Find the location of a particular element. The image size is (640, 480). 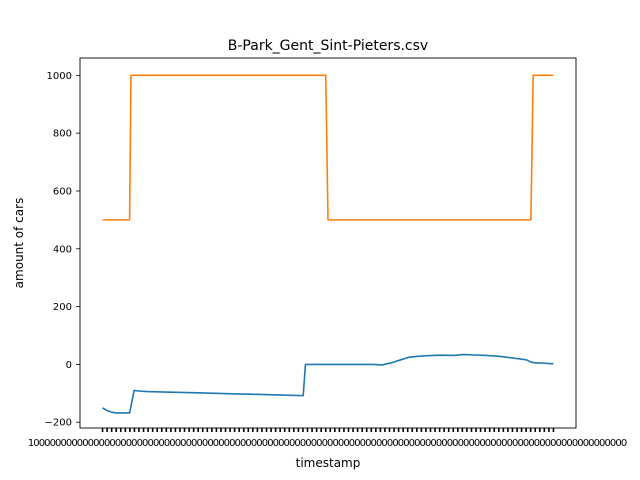

y-tick-label: 1000 is located at coordinates (59, 76).